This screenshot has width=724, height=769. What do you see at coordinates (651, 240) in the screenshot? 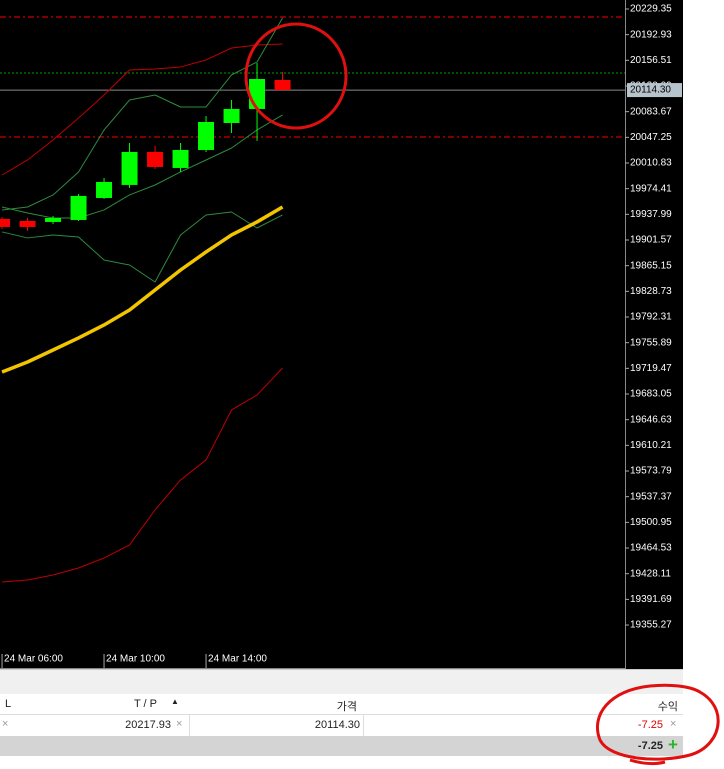
I see `y-tick-label: 19901.57` at bounding box center [651, 240].